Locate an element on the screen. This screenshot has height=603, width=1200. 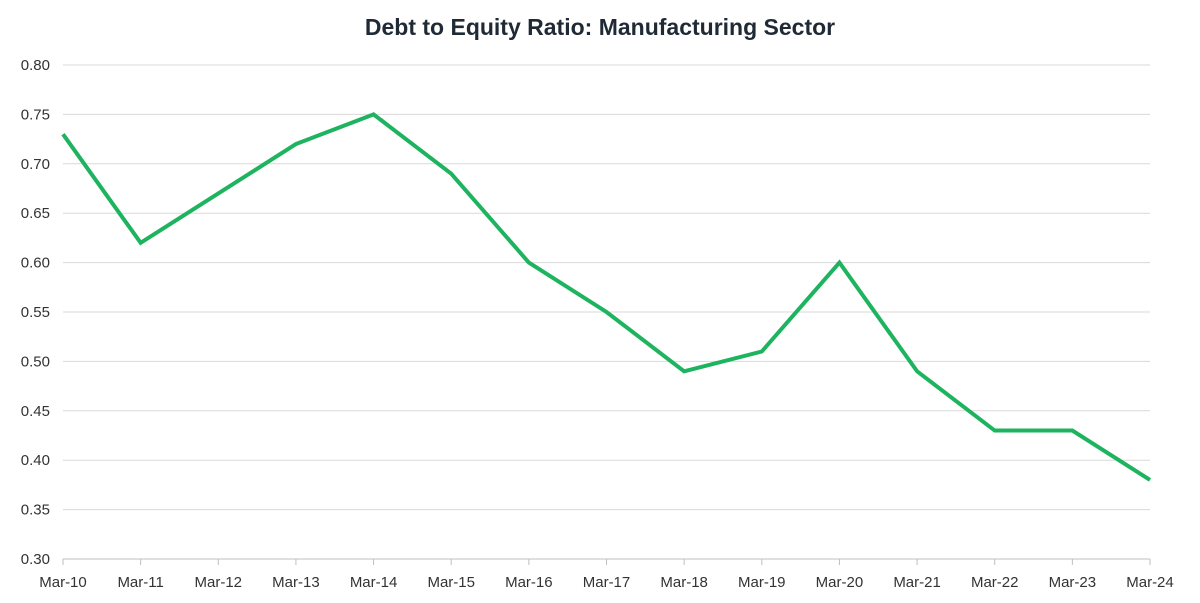
x-tick-label: Mar-18 is located at coordinates (684, 582).